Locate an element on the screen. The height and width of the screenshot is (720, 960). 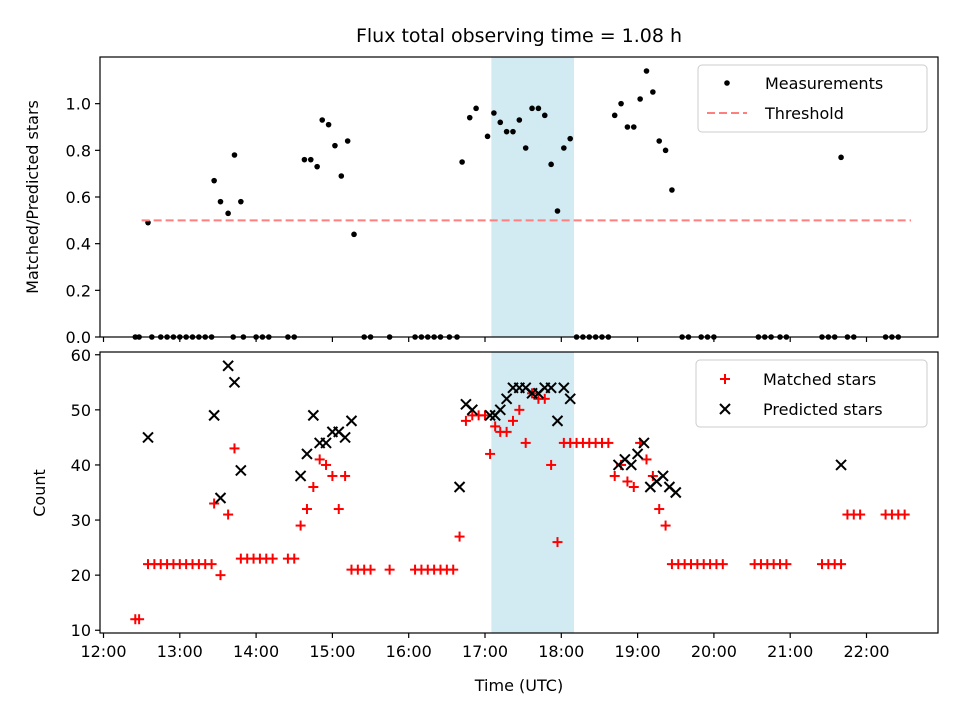
top-shaded-interval is located at coordinates (533, 197).